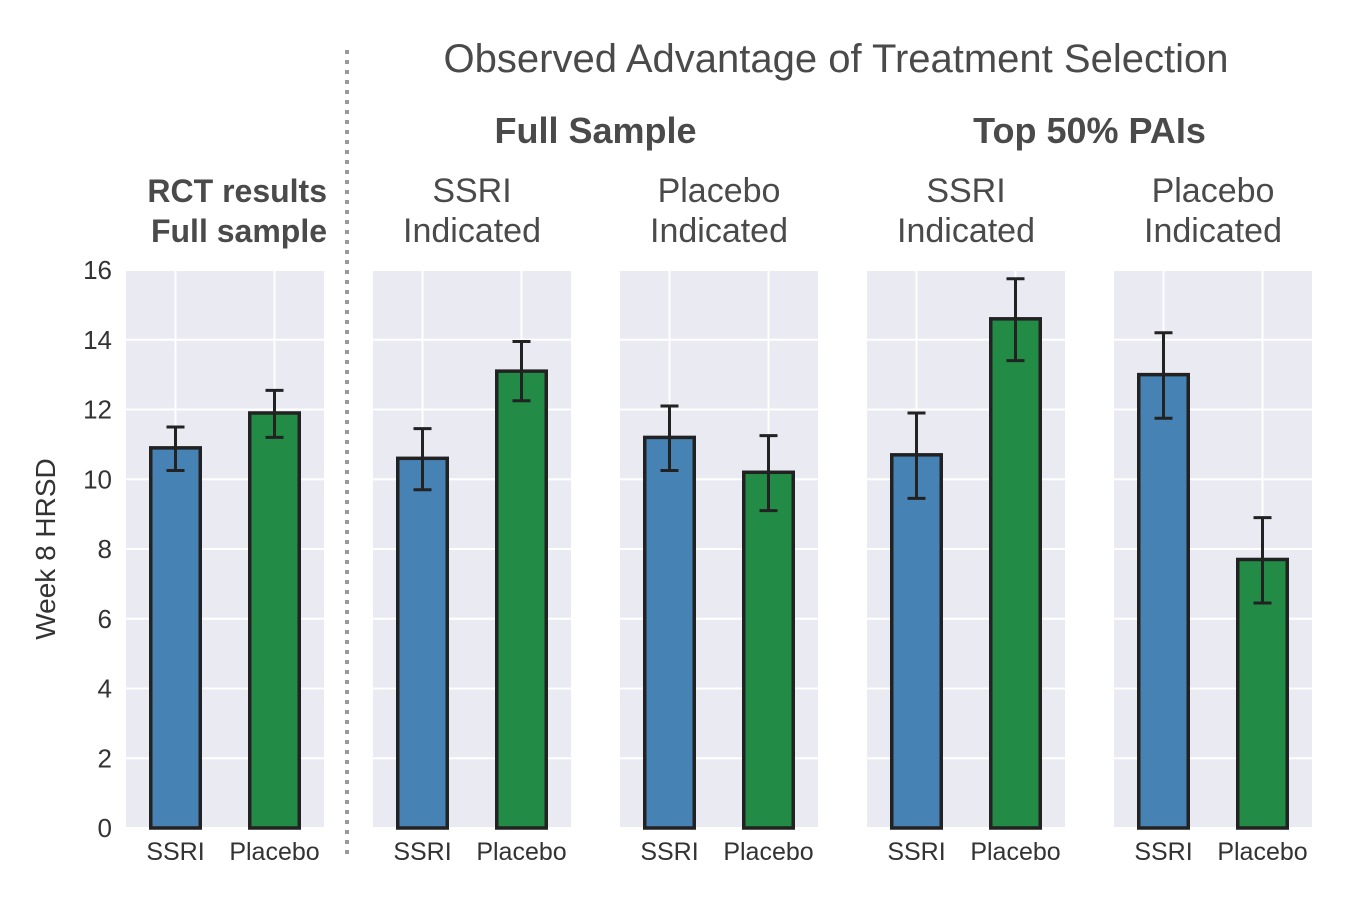  What do you see at coordinates (595, 130) in the screenshot?
I see `group-title: Full Sample` at bounding box center [595, 130].